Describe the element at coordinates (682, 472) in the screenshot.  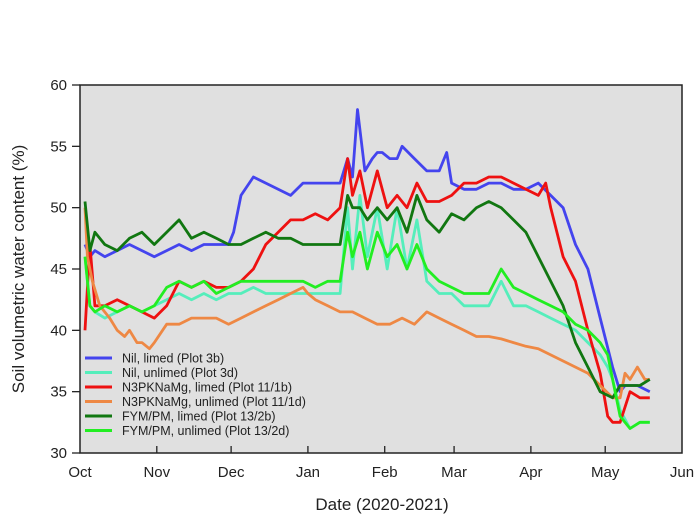
I see `x-tick-label: Jun` at that location.